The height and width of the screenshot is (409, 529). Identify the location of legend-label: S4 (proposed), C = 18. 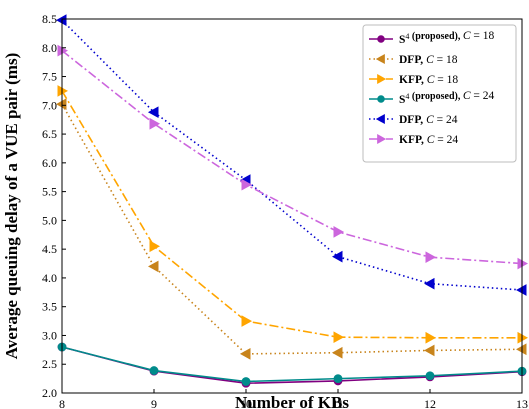
(447, 38).